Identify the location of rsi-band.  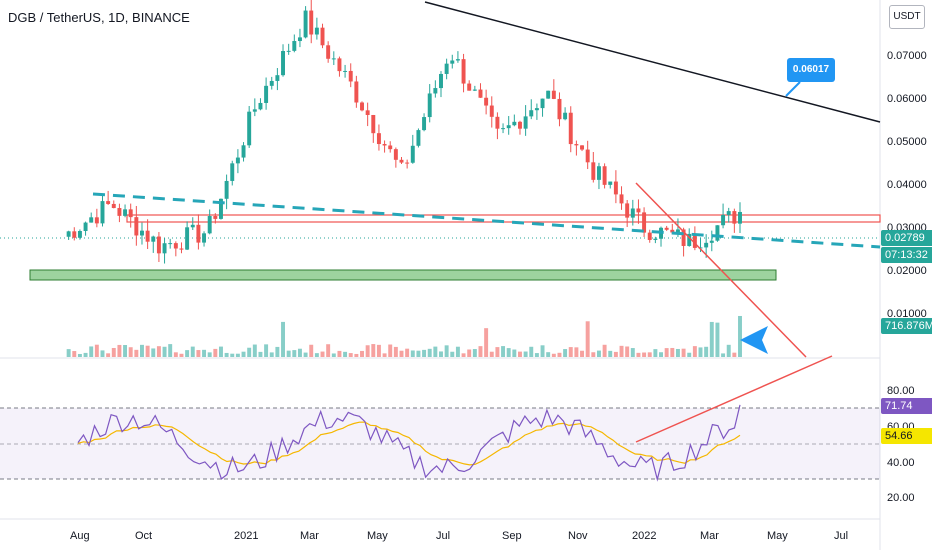
(440, 443).